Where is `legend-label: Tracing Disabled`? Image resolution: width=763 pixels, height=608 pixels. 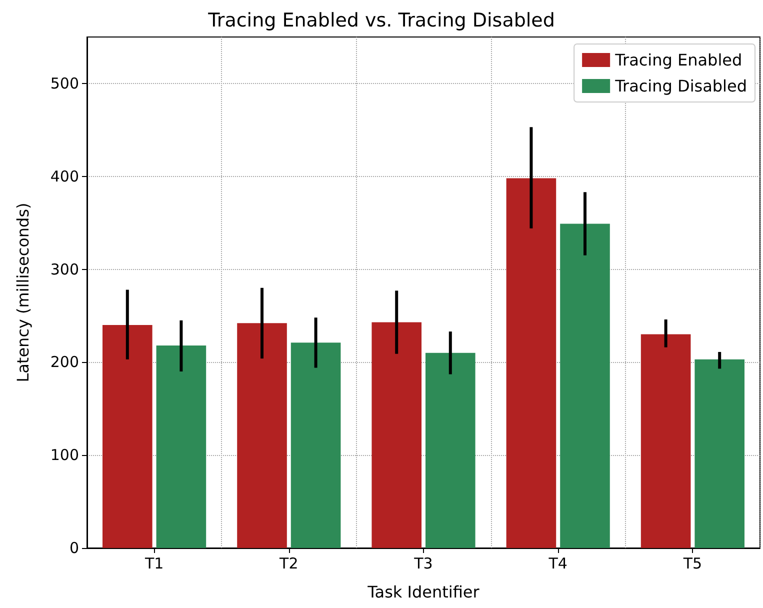 legend-label: Tracing Disabled is located at coordinates (680, 86).